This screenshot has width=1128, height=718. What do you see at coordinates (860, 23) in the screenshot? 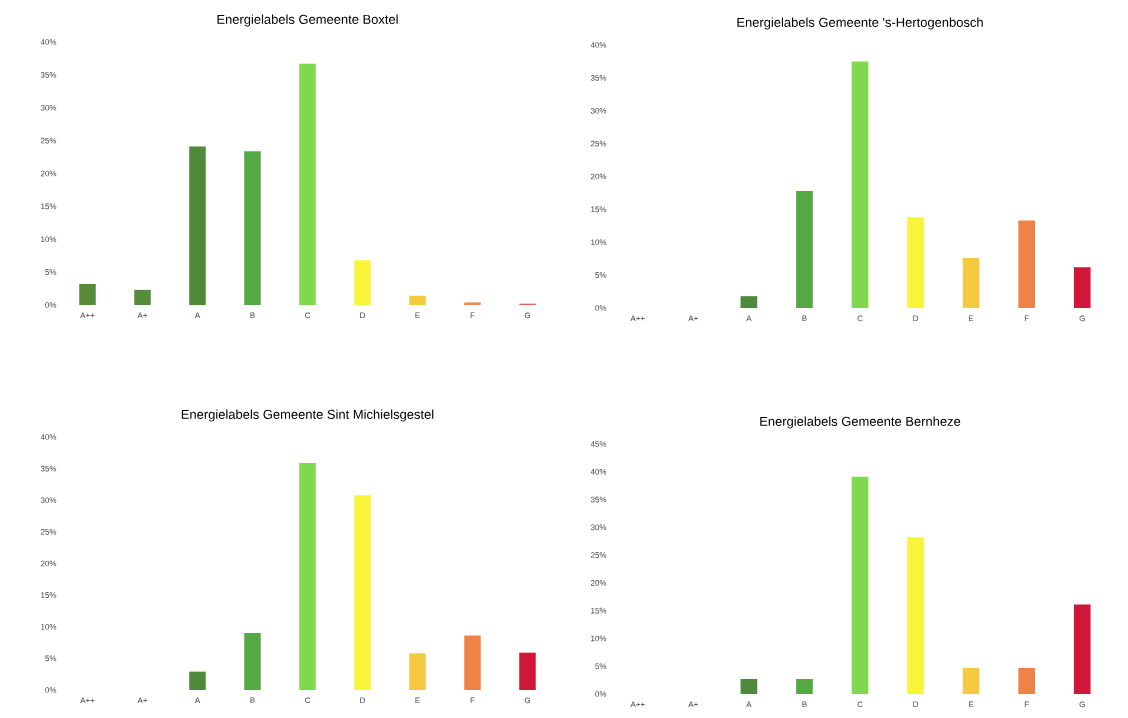
I see `chart-title: Energielabels Gemeente 's-Hertogenbosch` at bounding box center [860, 23].